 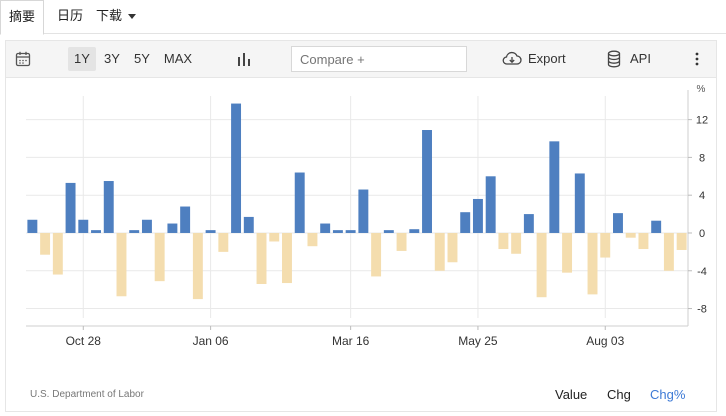 I want to click on tab-calendar-label: 日历, so click(x=70, y=15).